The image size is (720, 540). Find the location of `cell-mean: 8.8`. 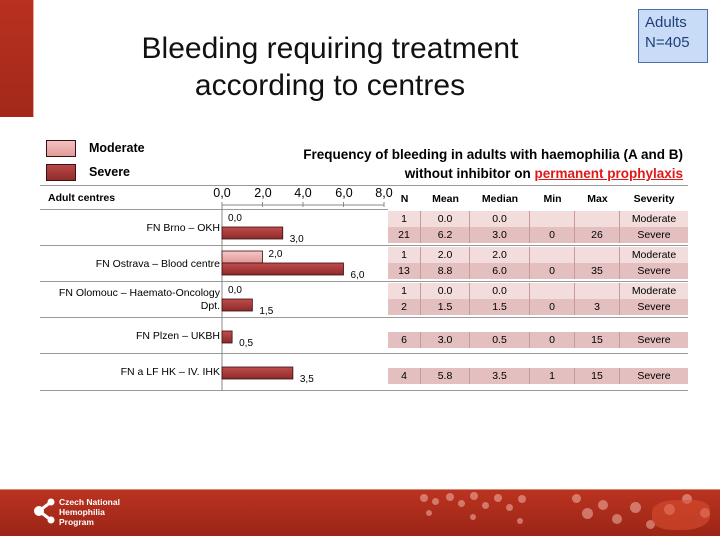

cell-mean: 8.8 is located at coordinates (445, 271).